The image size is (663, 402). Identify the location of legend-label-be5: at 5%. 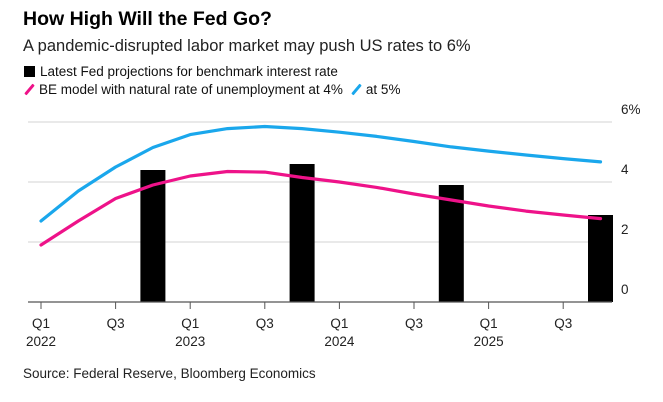
(383, 89).